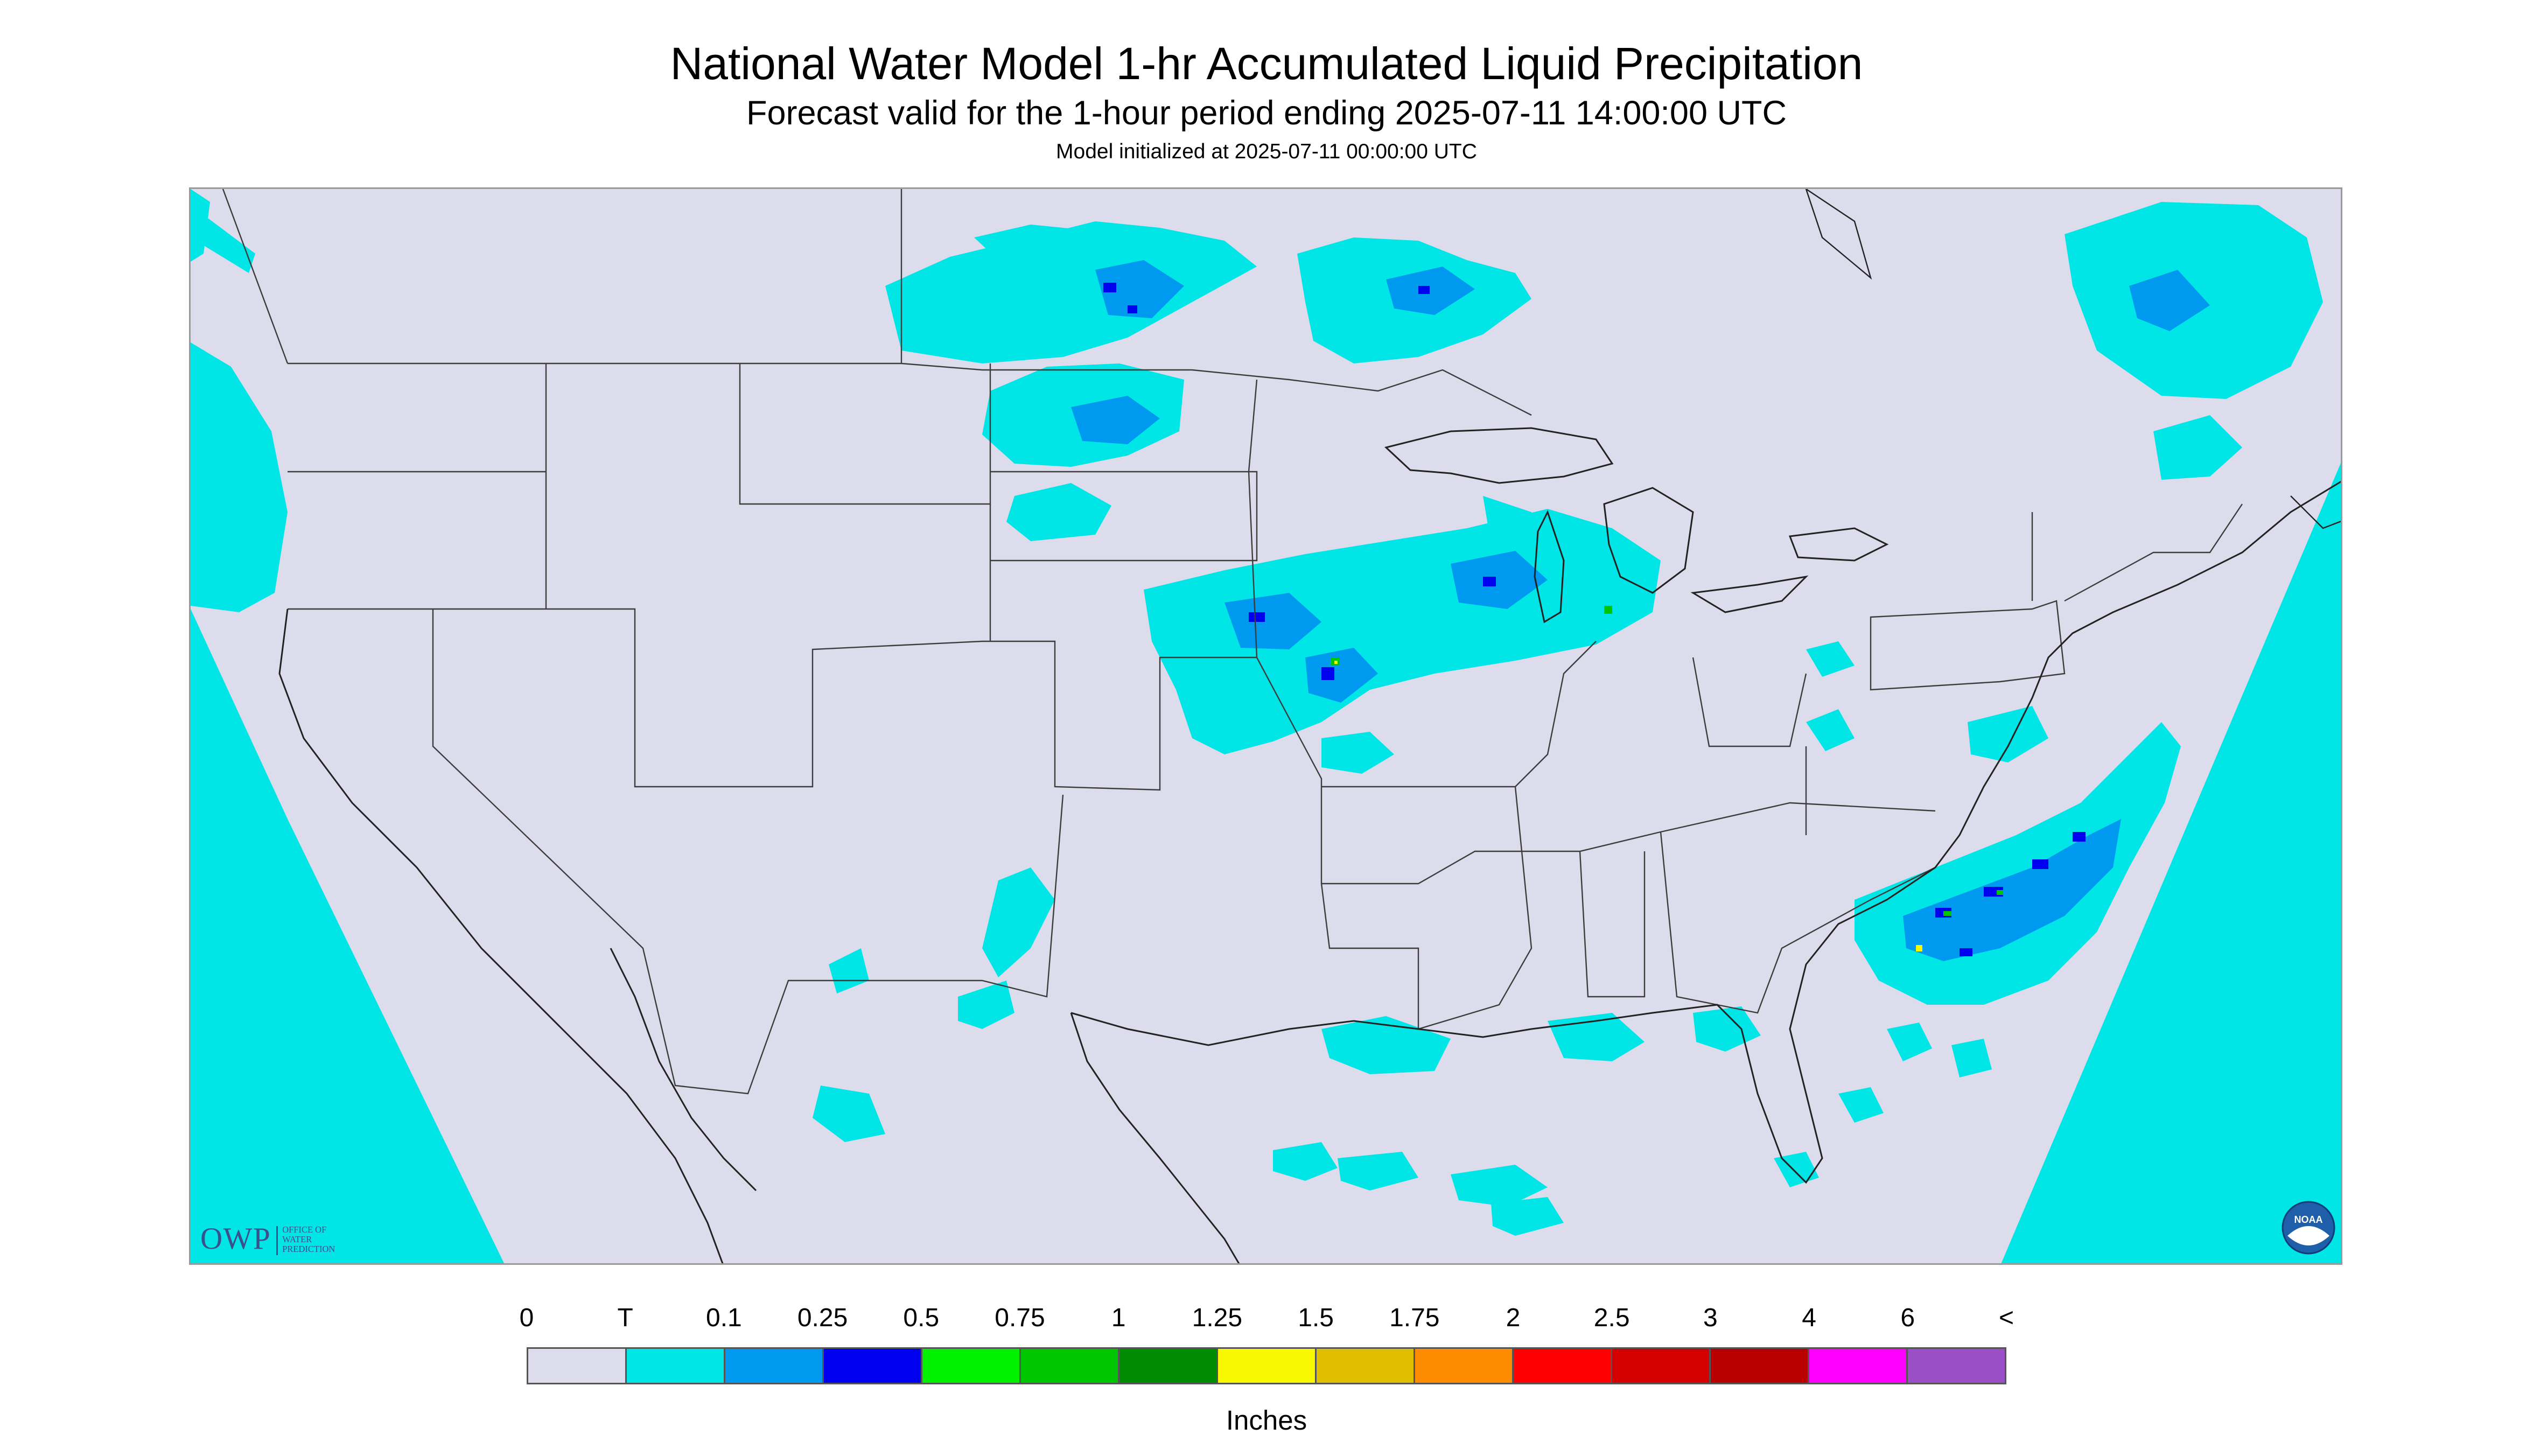 Image resolution: width=2533 pixels, height=1456 pixels. I want to click on owp-logo-mark: OWP, so click(235, 1240).